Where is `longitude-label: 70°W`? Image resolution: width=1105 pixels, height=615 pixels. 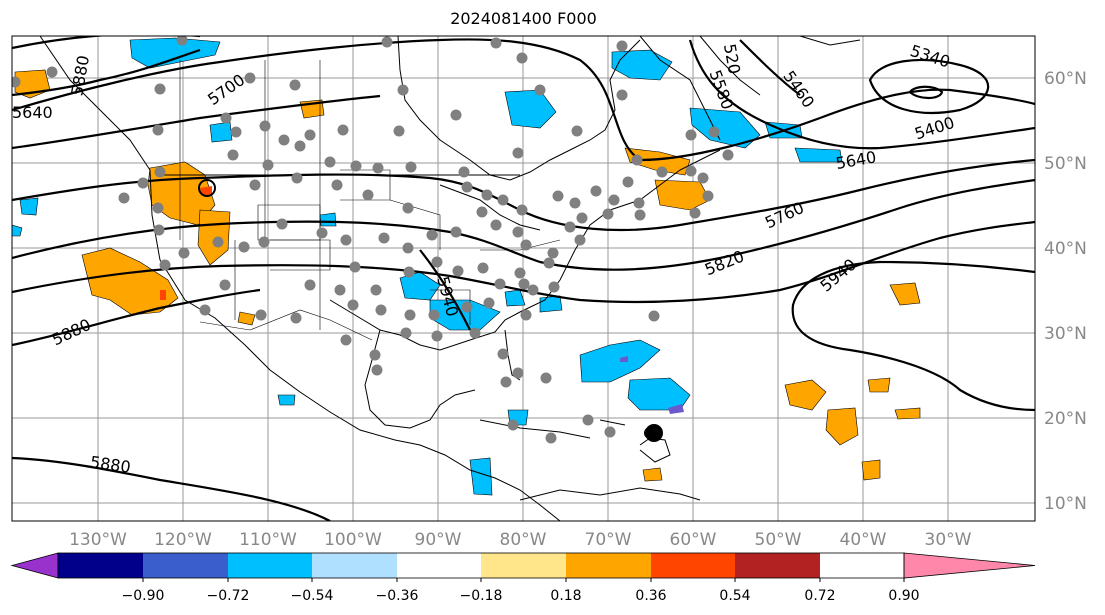
longitude-label: 70°W is located at coordinates (608, 540).